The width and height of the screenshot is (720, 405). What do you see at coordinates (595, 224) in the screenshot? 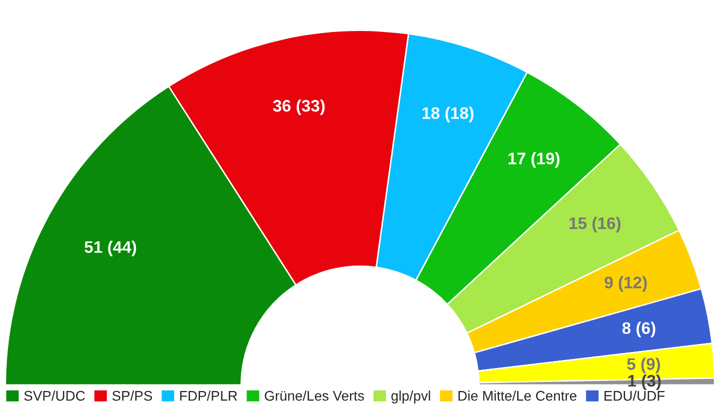
I see `data-label: 15 (16)` at bounding box center [595, 224].